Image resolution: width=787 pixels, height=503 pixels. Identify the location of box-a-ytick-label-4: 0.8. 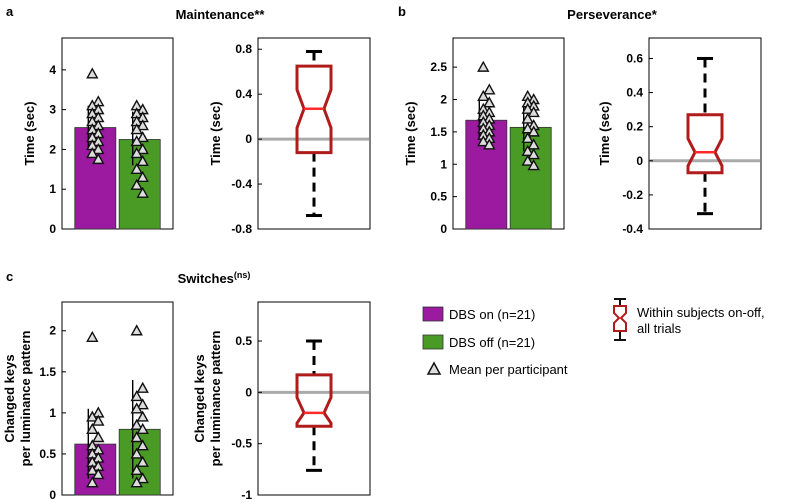
(243, 49).